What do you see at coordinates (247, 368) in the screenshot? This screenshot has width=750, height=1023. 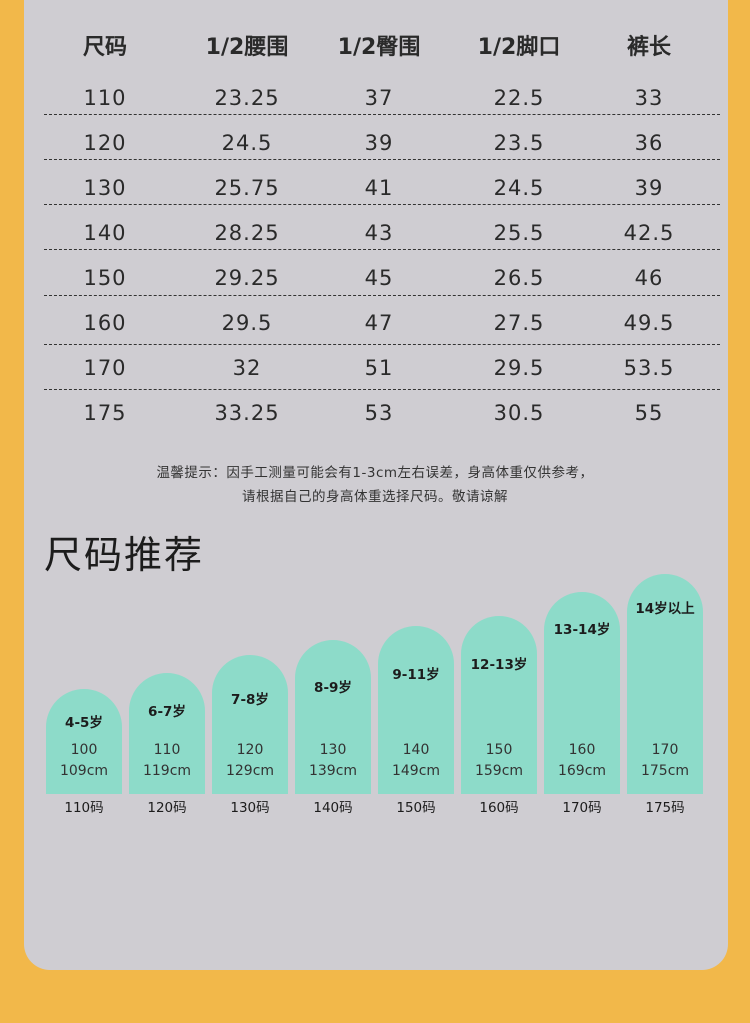 I see `cell-waist: 32` at bounding box center [247, 368].